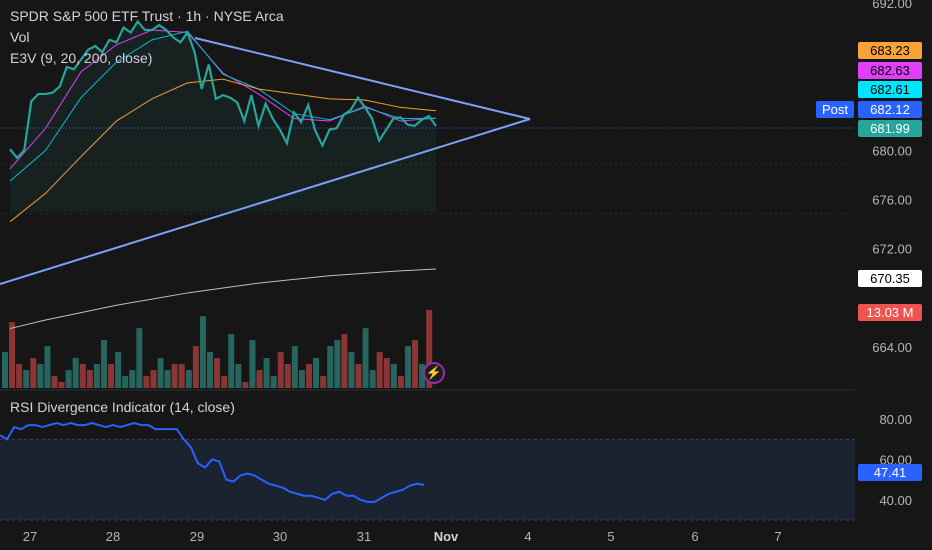 The width and height of the screenshot is (932, 550). Describe the element at coordinates (895, 459) in the screenshot. I see `rsi-axis-tick: 60.00` at that location.